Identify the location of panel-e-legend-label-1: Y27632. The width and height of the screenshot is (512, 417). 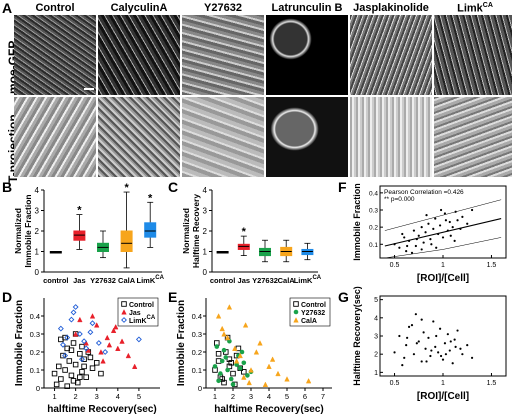
(313, 313).